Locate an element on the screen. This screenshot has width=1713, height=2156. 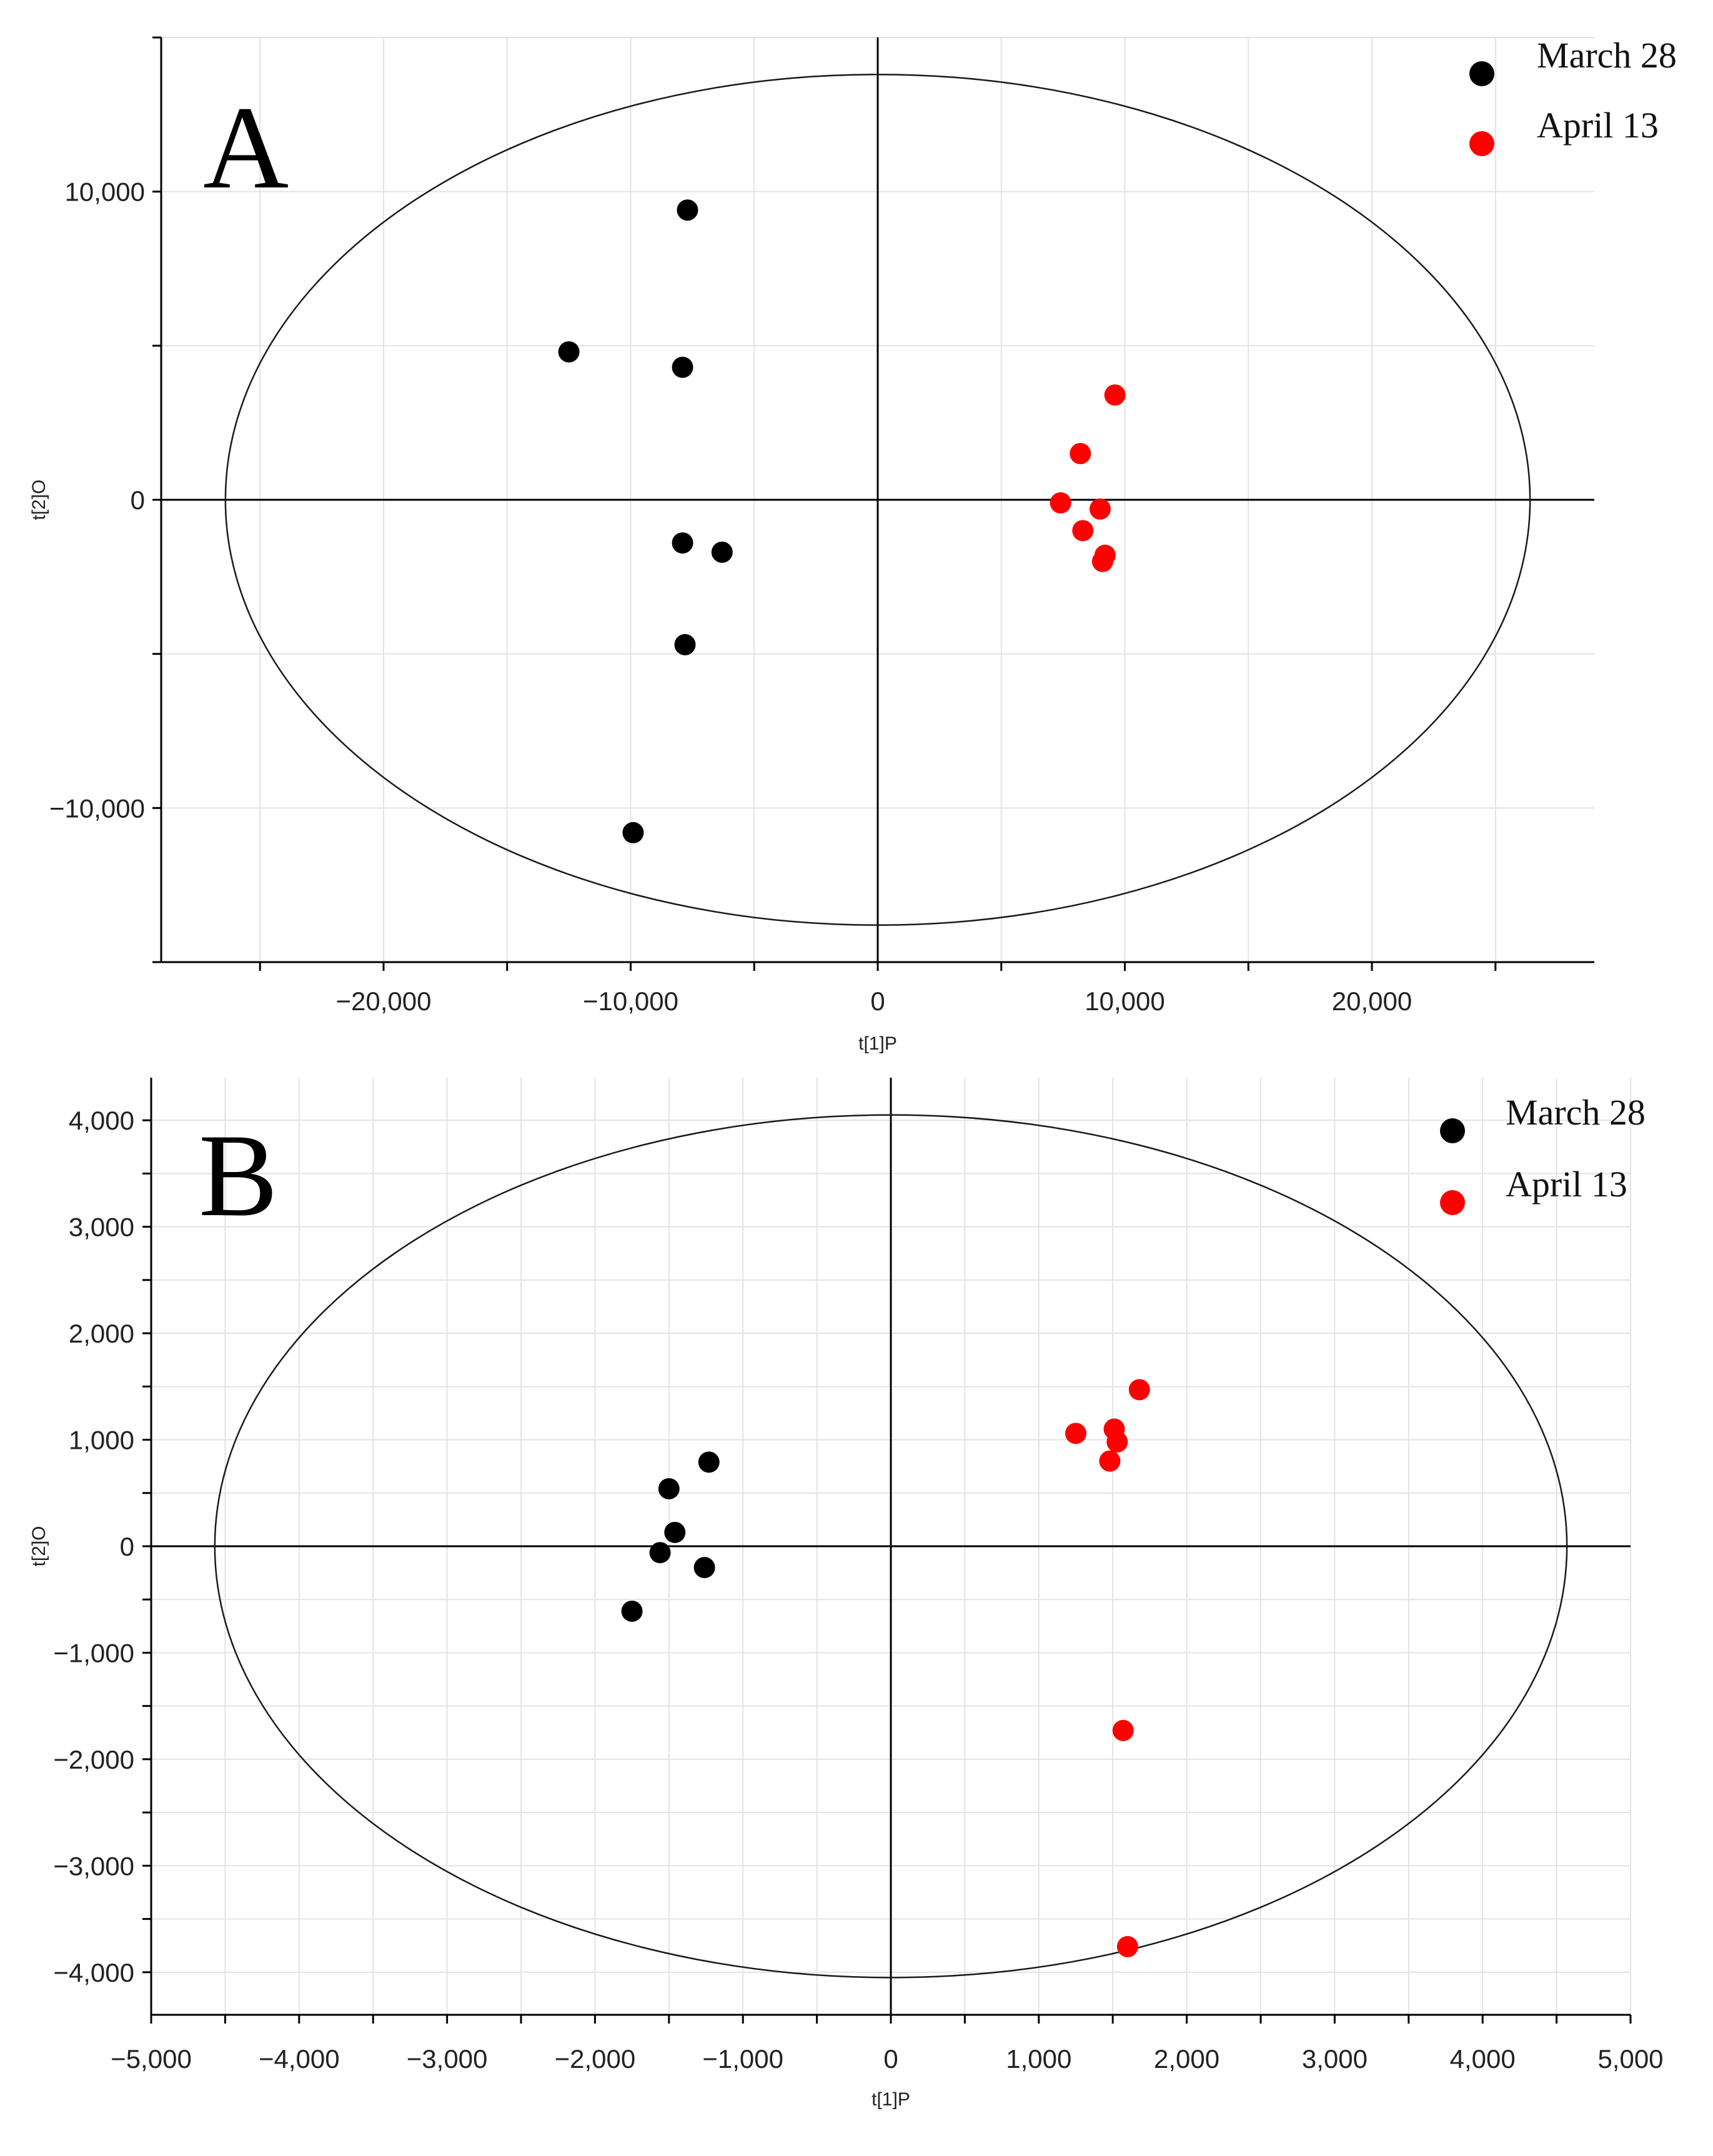
panel-letter: B is located at coordinates (238, 1175).